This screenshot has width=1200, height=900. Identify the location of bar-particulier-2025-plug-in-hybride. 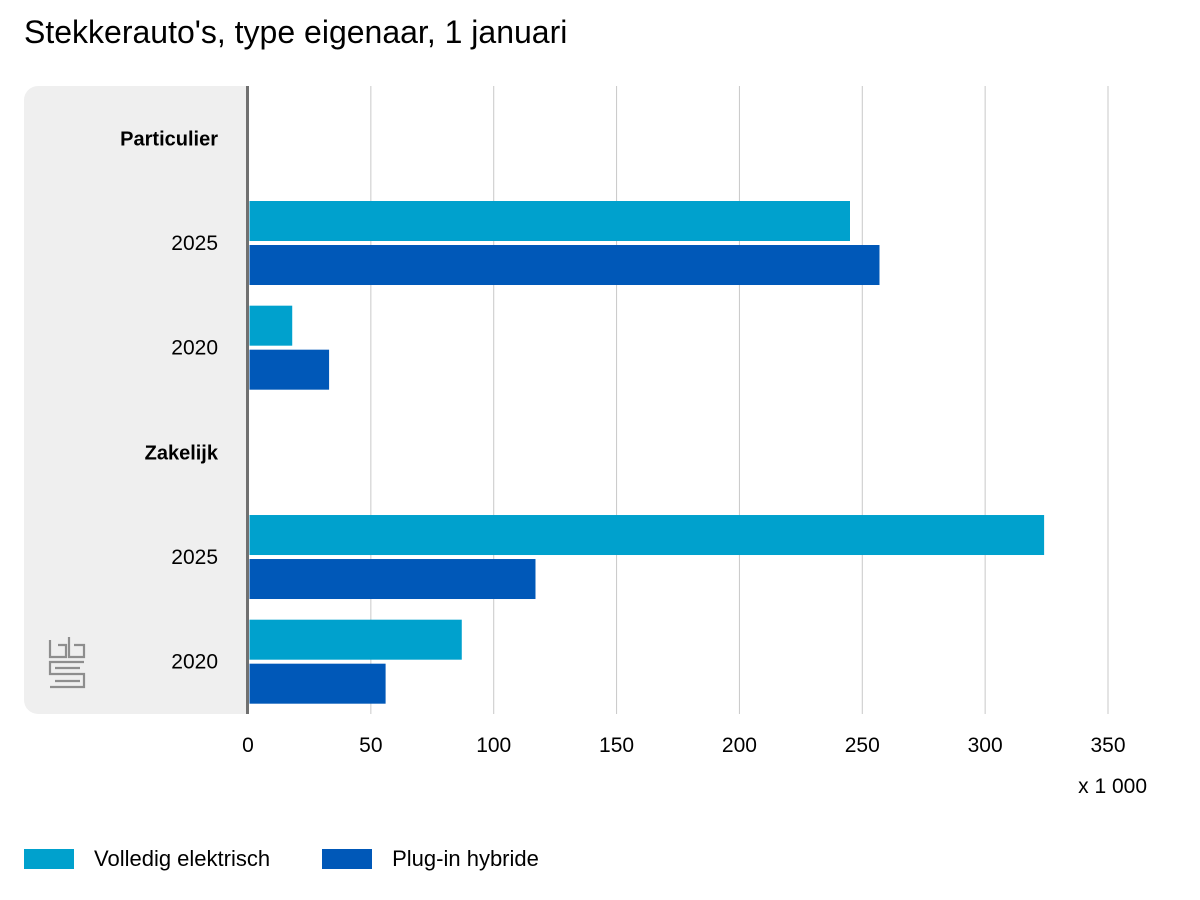
(564, 265).